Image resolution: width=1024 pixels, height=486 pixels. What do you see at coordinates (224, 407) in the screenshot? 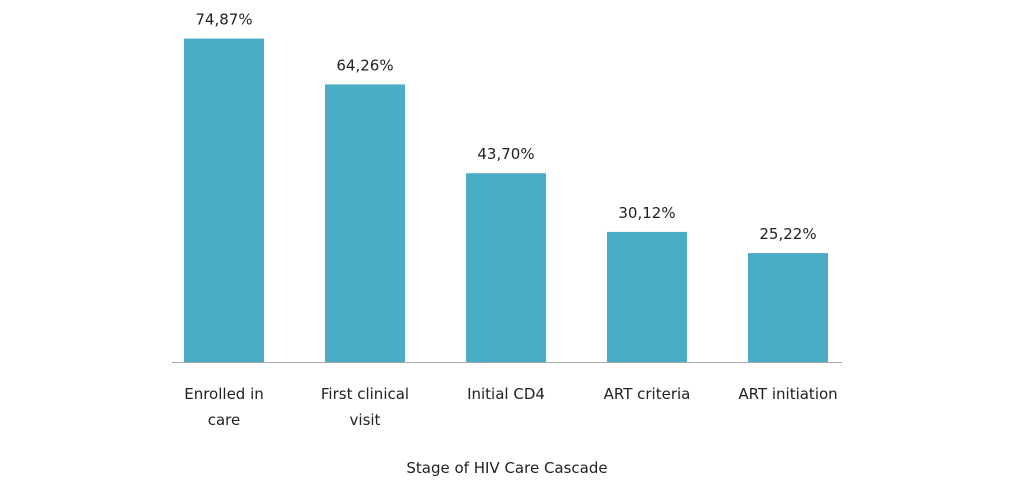
I see `x-tick-label-1: Enrolled in care` at bounding box center [224, 407].